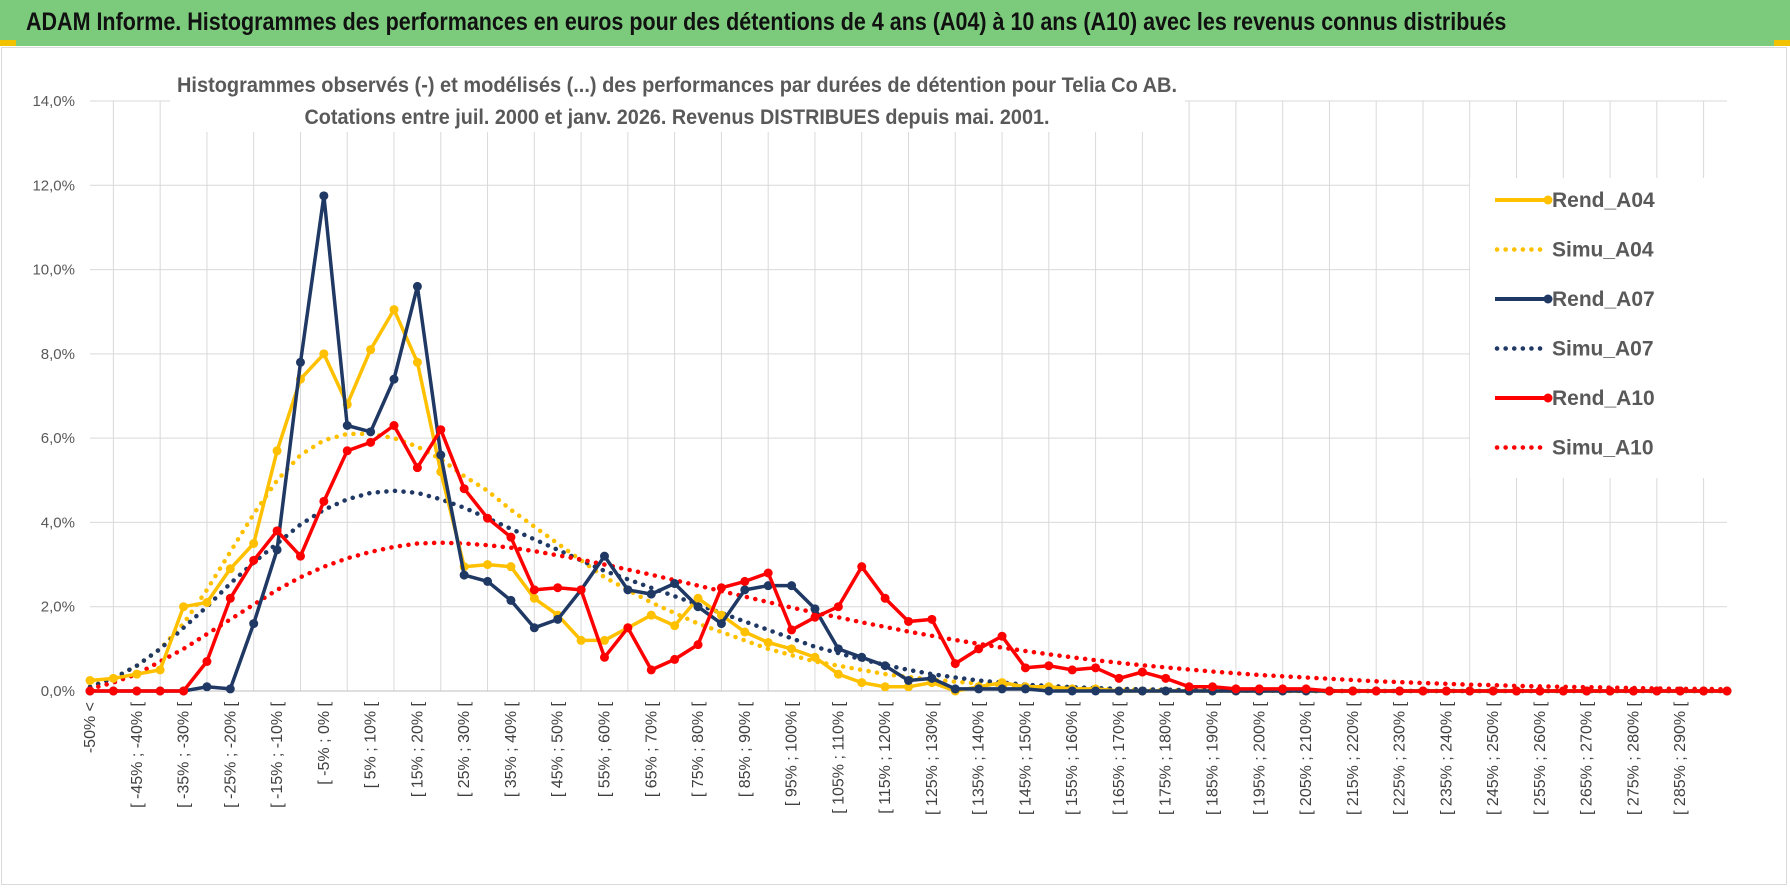  What do you see at coordinates (1574, 448) in the screenshot?
I see `legend-item-Simu_A10: Simu_A10` at bounding box center [1574, 448].